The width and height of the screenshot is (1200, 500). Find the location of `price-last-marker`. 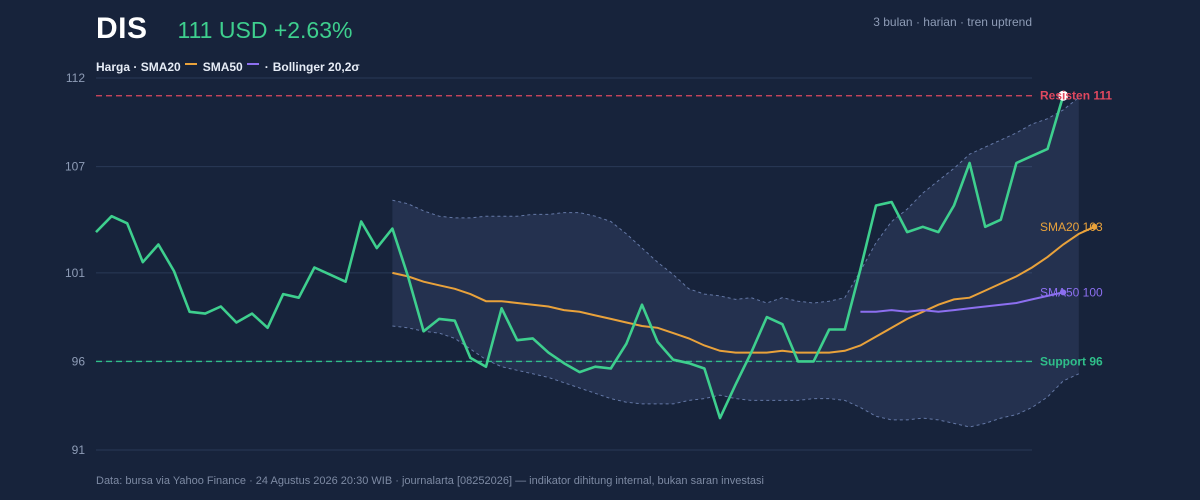

price-last-marker is located at coordinates (1063, 95).